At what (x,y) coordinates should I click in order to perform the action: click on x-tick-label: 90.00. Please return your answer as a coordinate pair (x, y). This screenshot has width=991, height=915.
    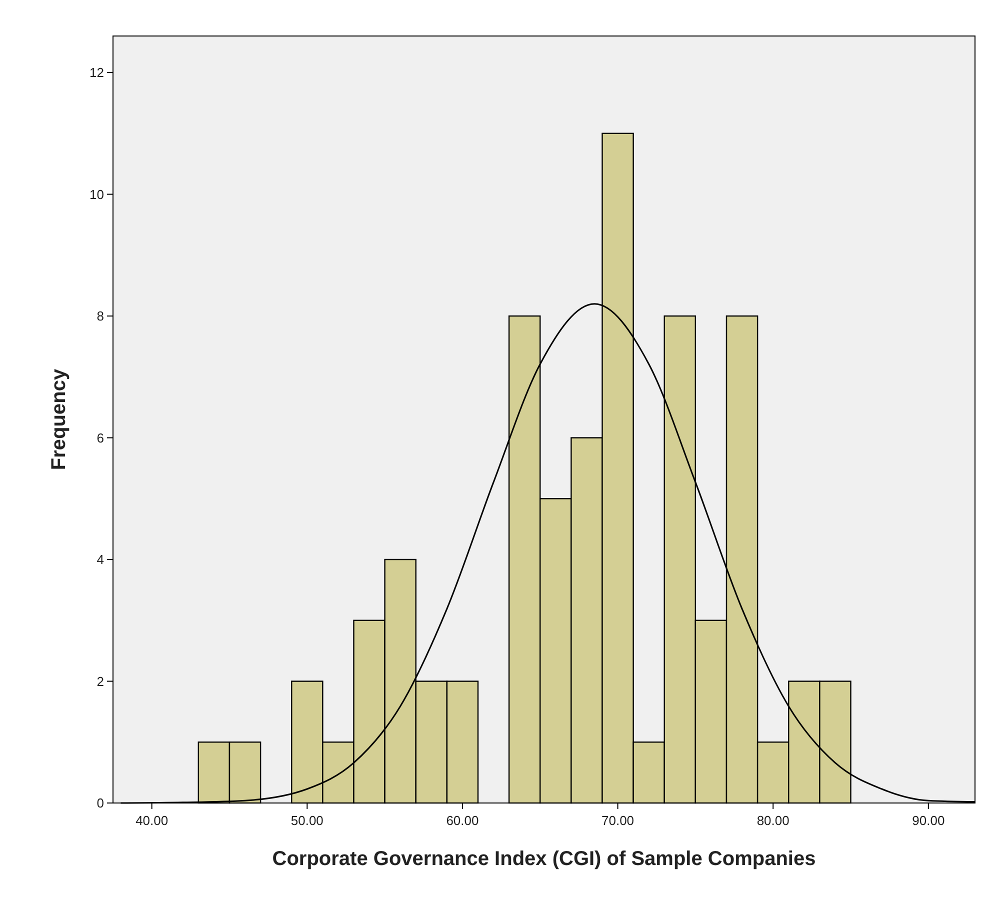
    Looking at the image, I should click on (928, 820).